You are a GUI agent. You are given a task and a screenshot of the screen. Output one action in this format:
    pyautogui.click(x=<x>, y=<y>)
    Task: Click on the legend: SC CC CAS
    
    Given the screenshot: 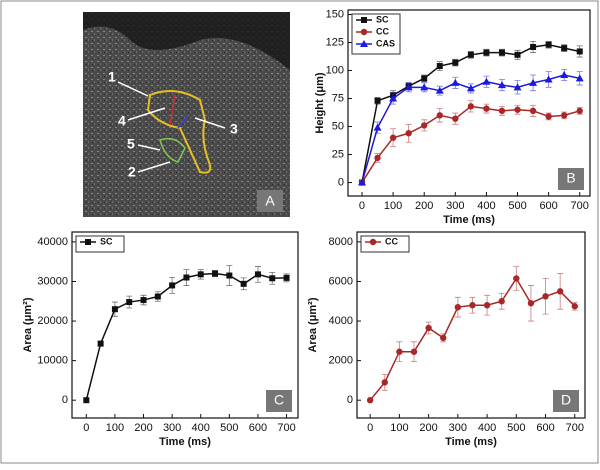 What is the action you would take?
    pyautogui.click(x=376, y=34)
    